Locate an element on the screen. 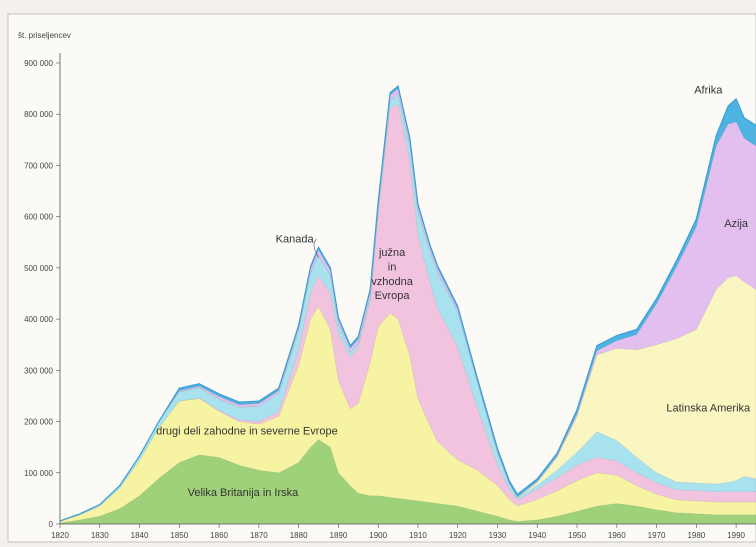  x-tick-label: 1880 is located at coordinates (299, 535).